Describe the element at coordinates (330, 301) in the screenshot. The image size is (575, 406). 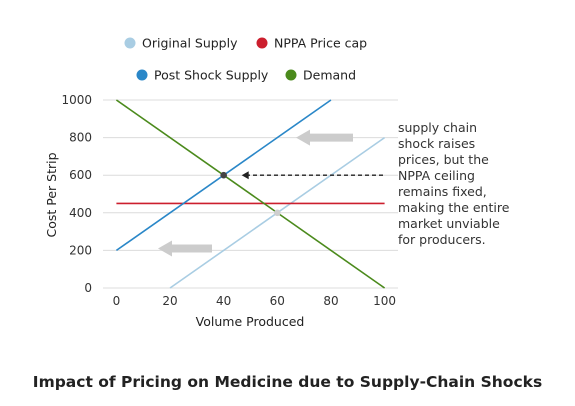
I see `x-tick-80: 80` at that location.